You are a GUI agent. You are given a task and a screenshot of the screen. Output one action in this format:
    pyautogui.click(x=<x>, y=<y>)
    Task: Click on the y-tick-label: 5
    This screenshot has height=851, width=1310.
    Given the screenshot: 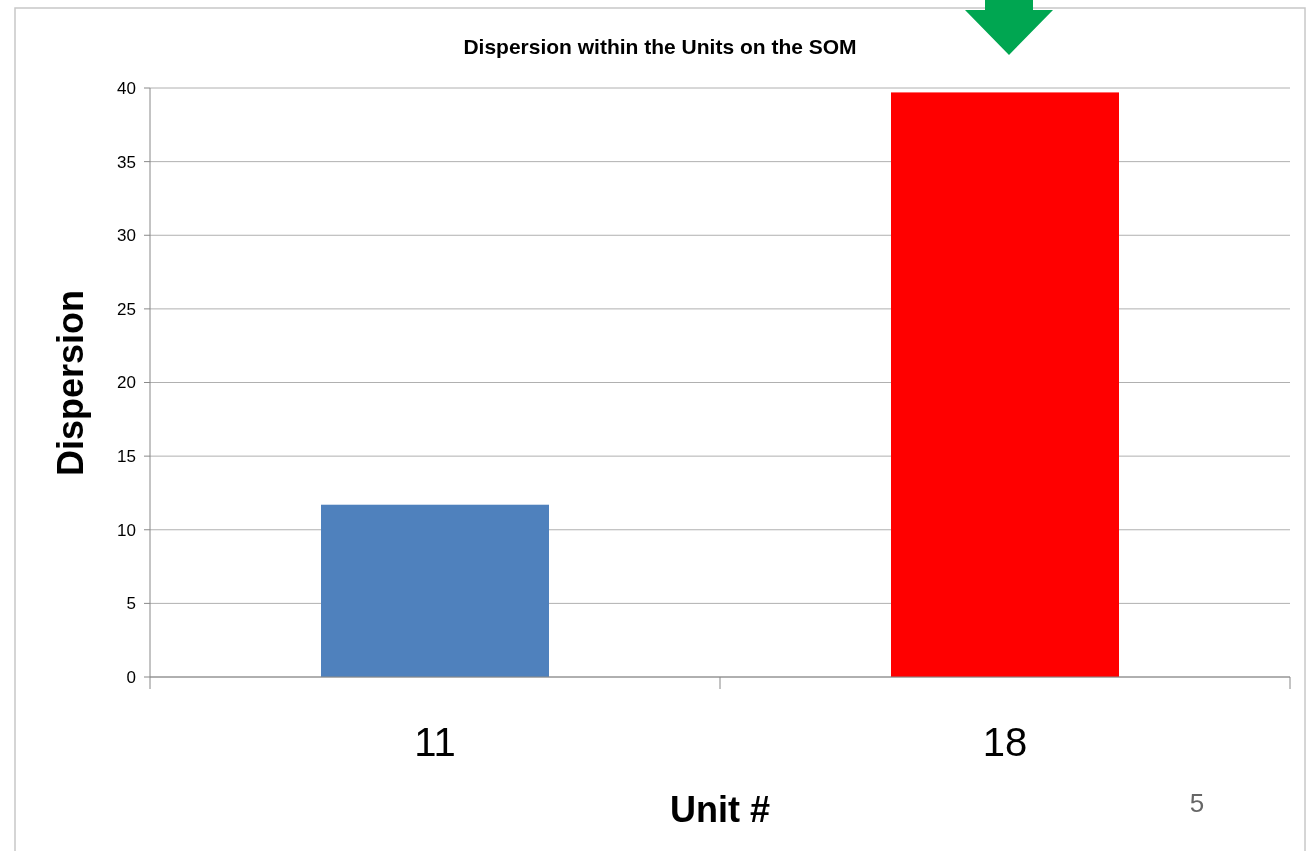 What is the action you would take?
    pyautogui.click(x=131, y=604)
    